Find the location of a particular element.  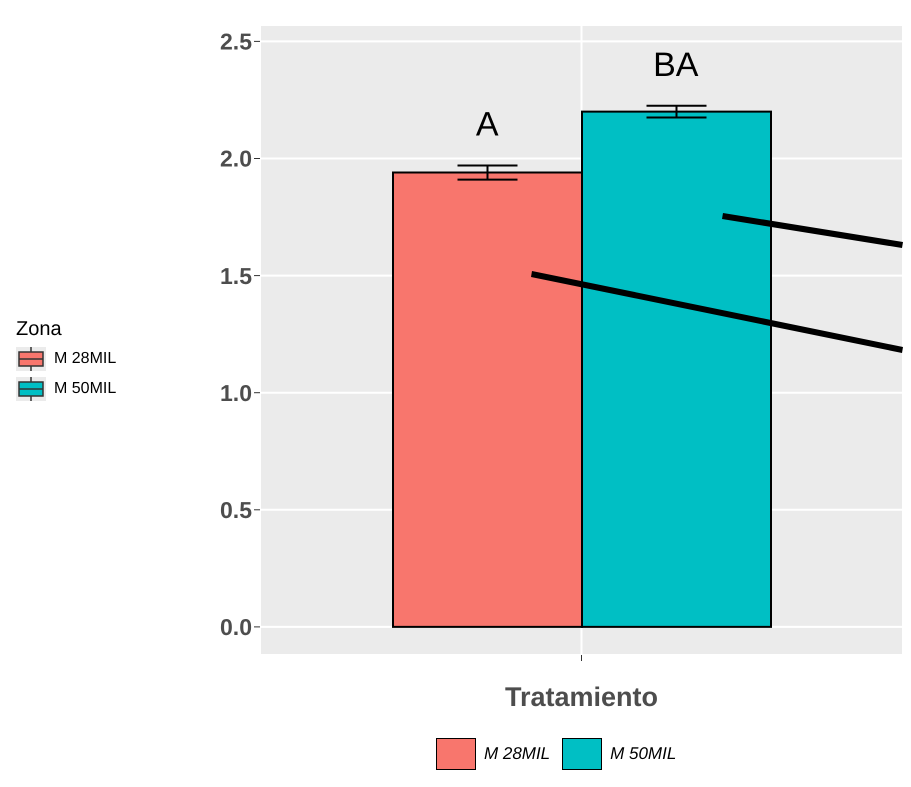

legend-title: Zona is located at coordinates (39, 329).